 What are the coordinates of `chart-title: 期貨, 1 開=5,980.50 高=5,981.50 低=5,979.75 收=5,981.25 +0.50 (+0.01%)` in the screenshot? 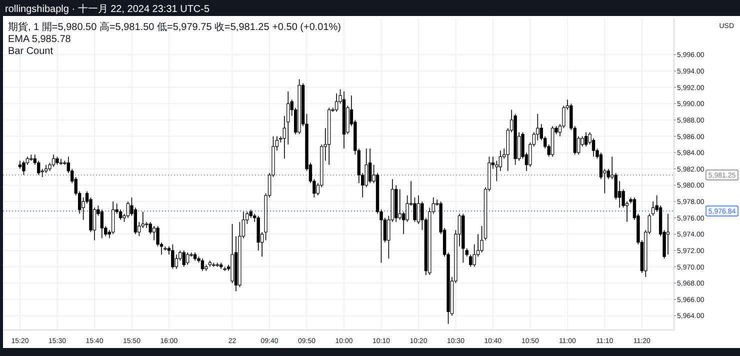 It's located at (175, 27).